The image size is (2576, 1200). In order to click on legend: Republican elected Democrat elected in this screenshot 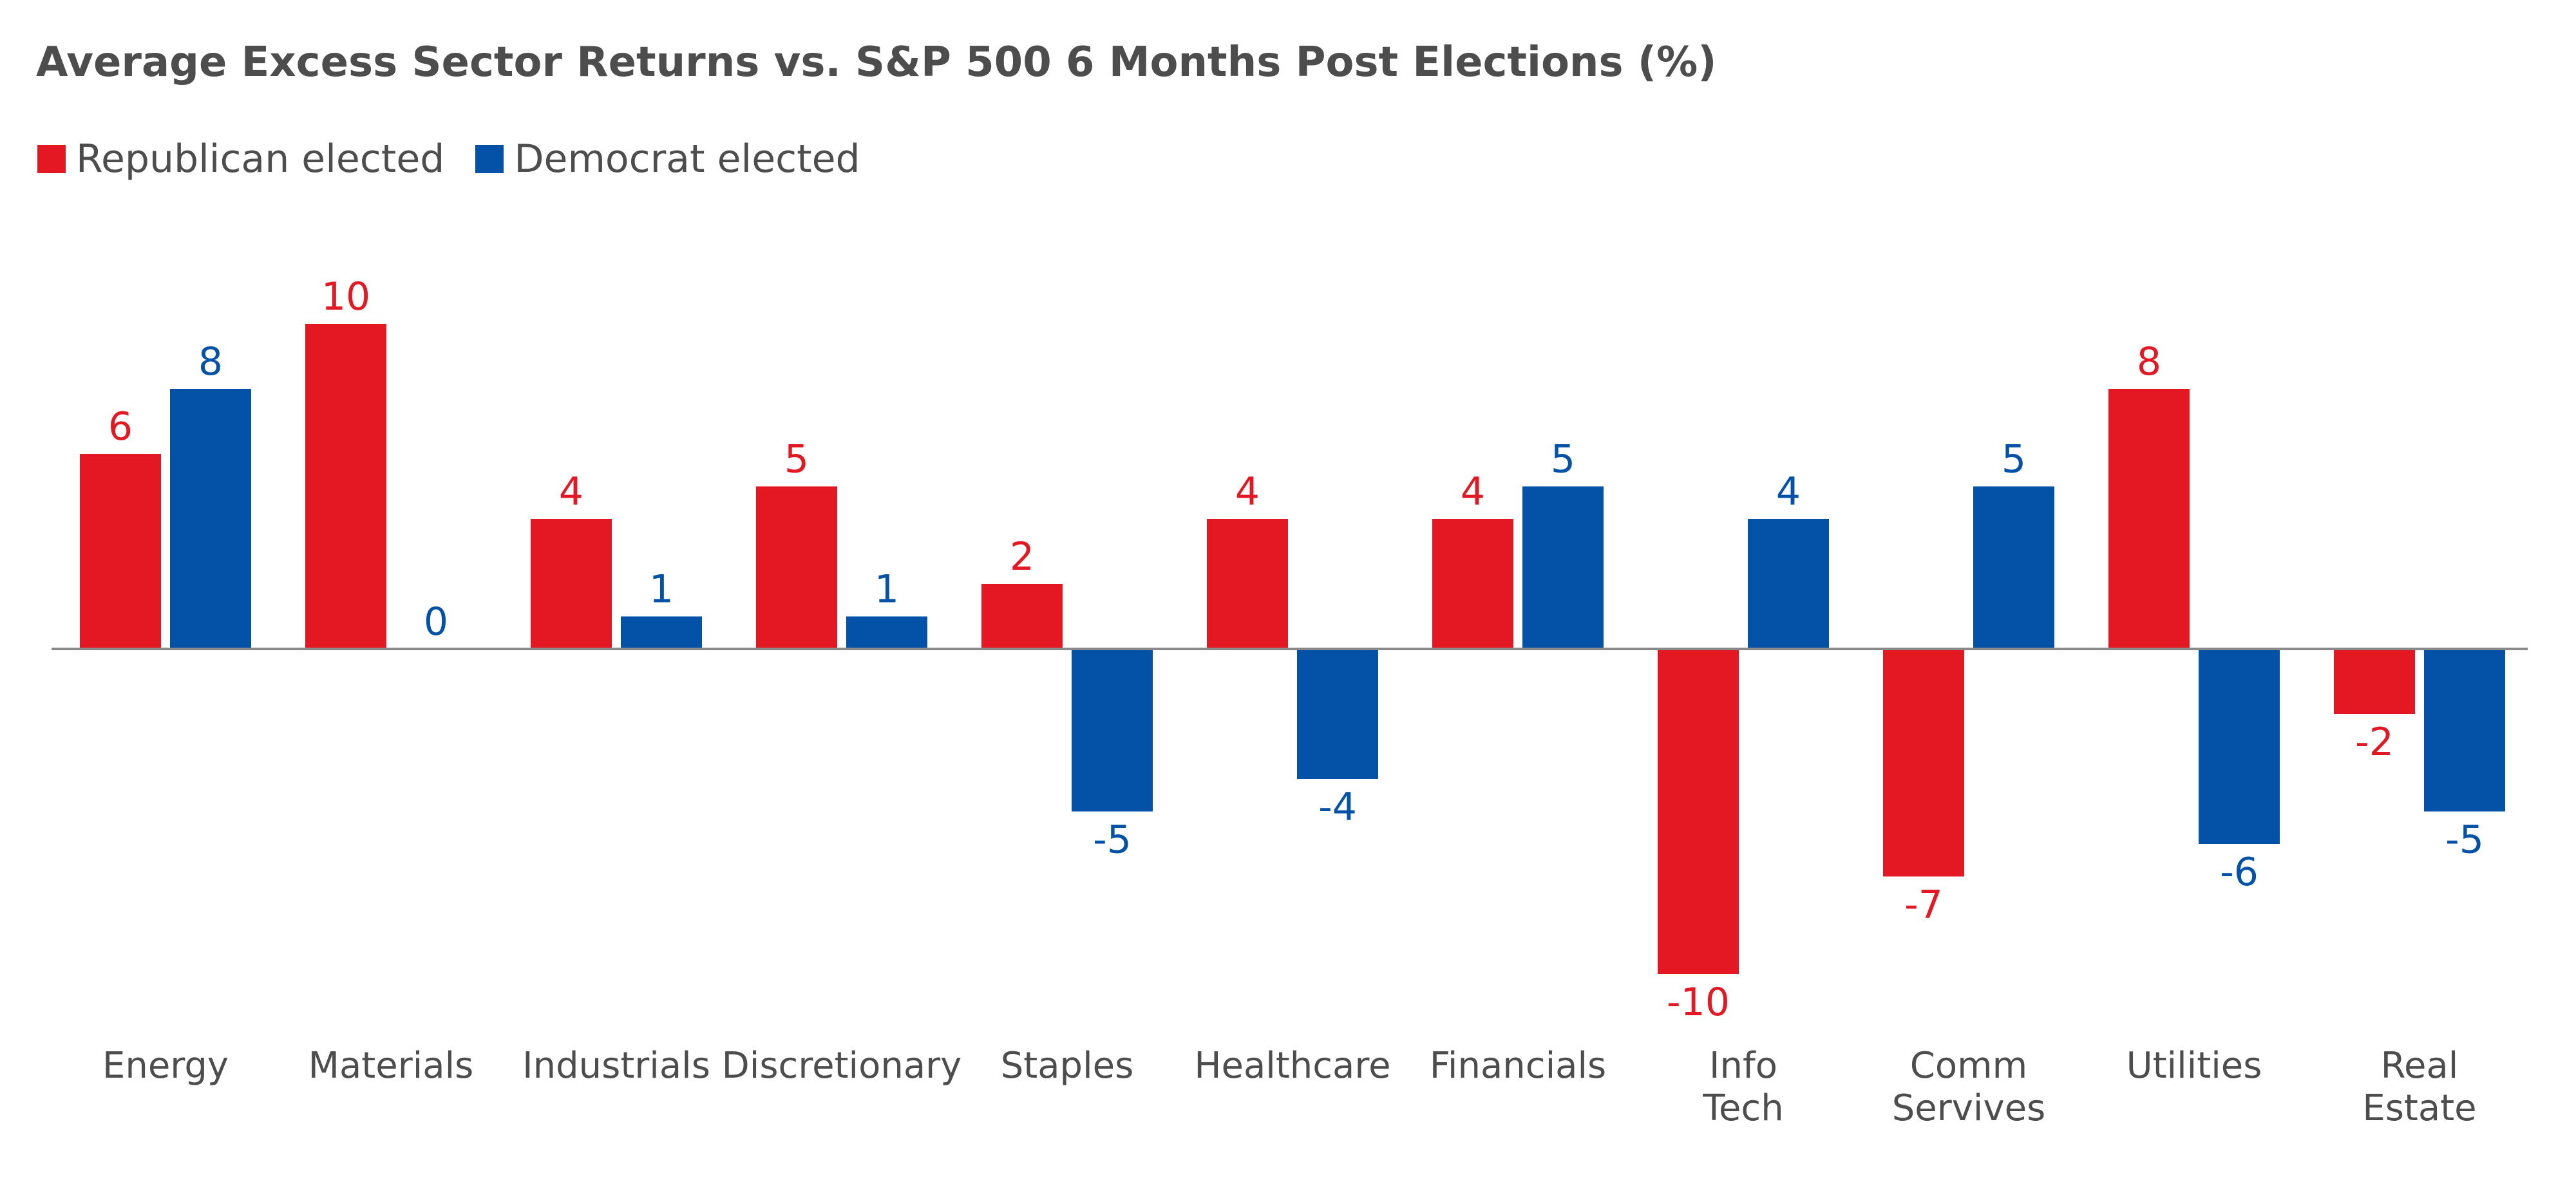, I will do `click(464, 159)`.